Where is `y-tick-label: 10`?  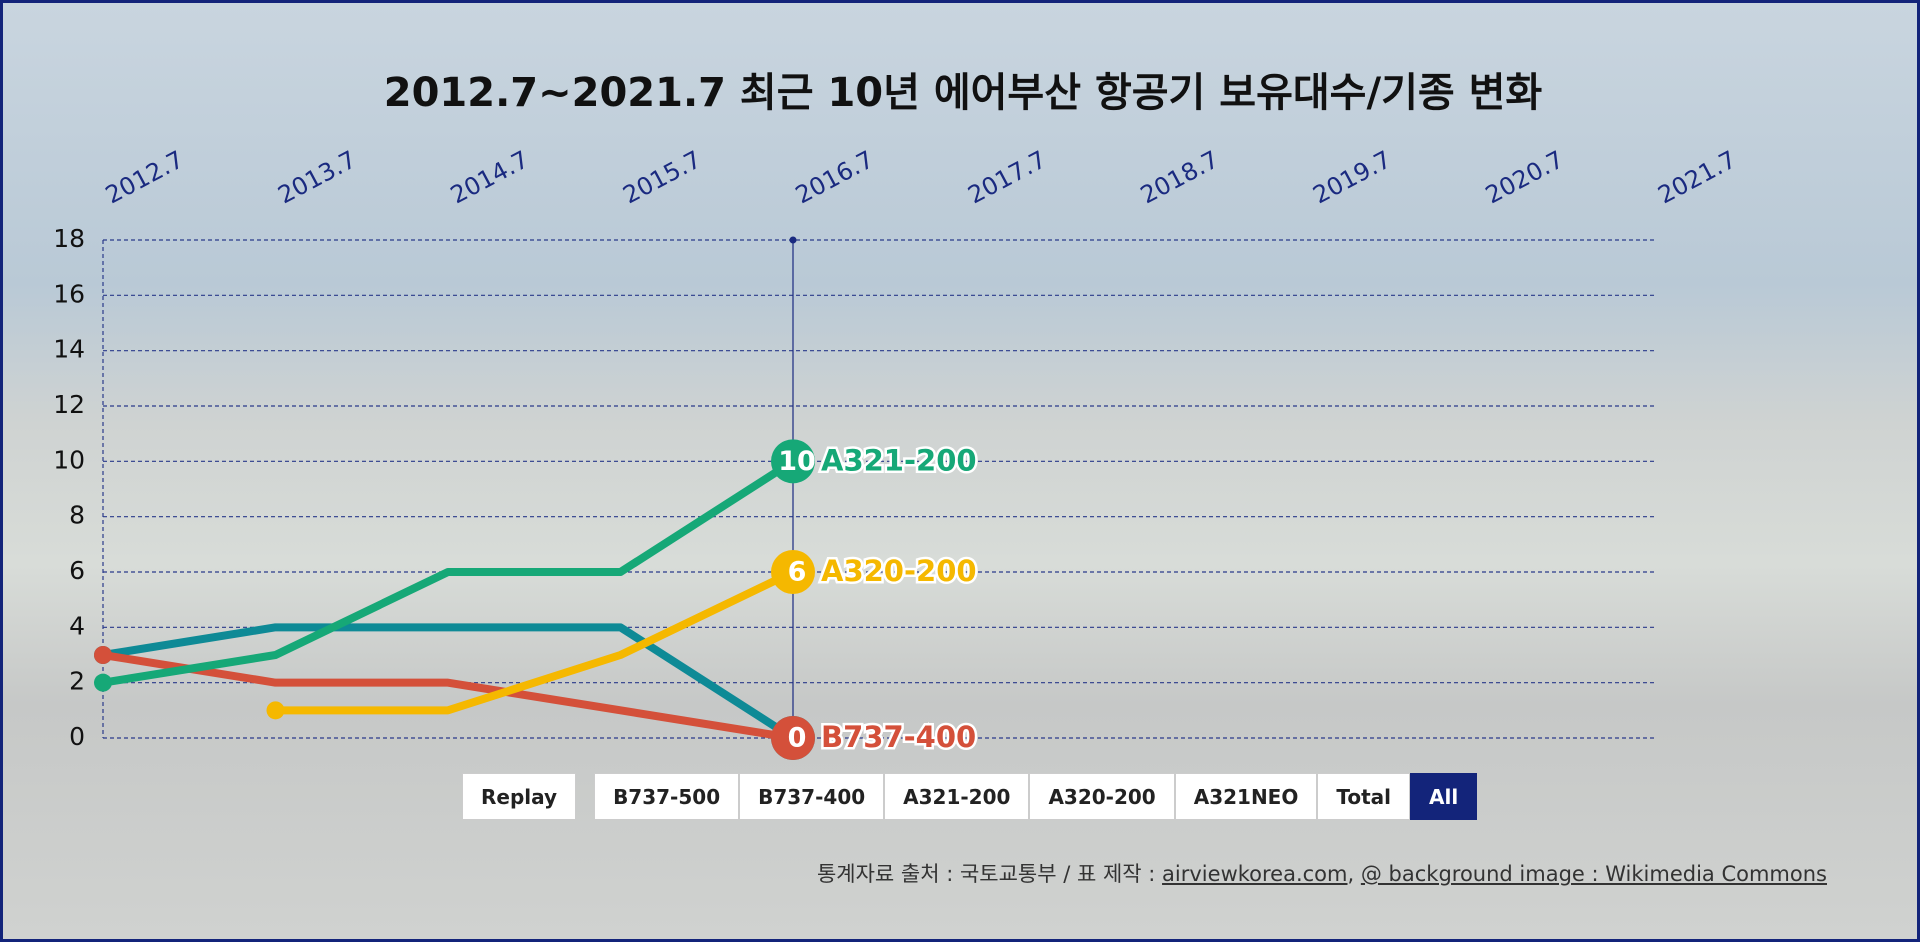 y-tick-label: 10 is located at coordinates (69, 459).